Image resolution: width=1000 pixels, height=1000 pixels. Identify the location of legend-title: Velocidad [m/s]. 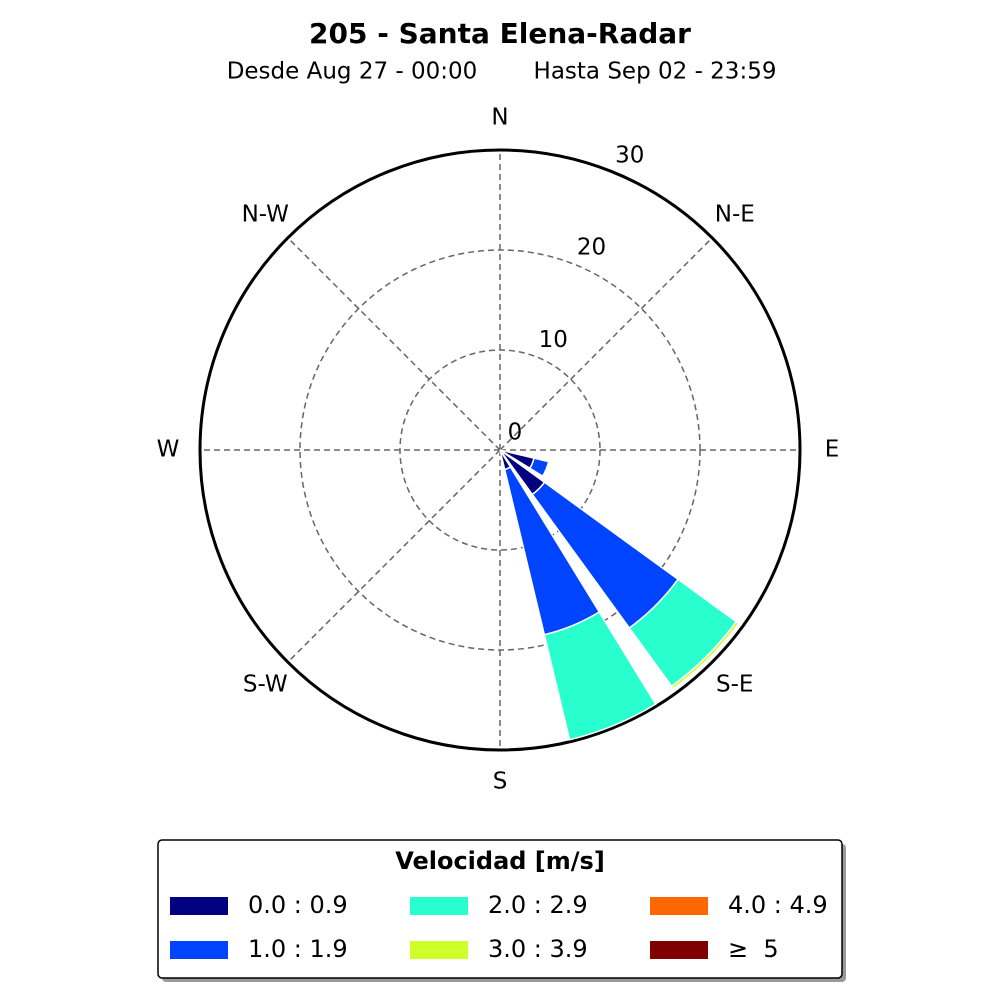
(500, 861).